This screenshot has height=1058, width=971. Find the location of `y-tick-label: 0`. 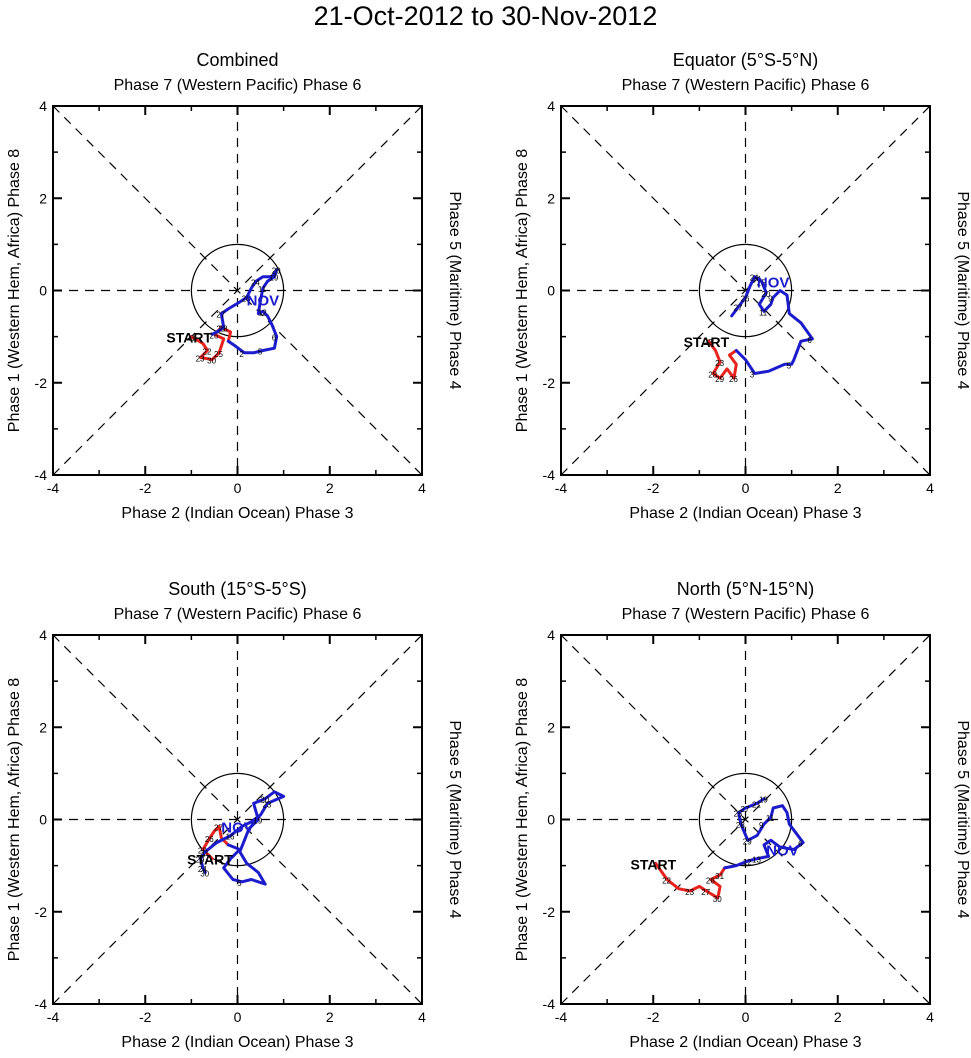

y-tick-label: 0 is located at coordinates (43, 291).